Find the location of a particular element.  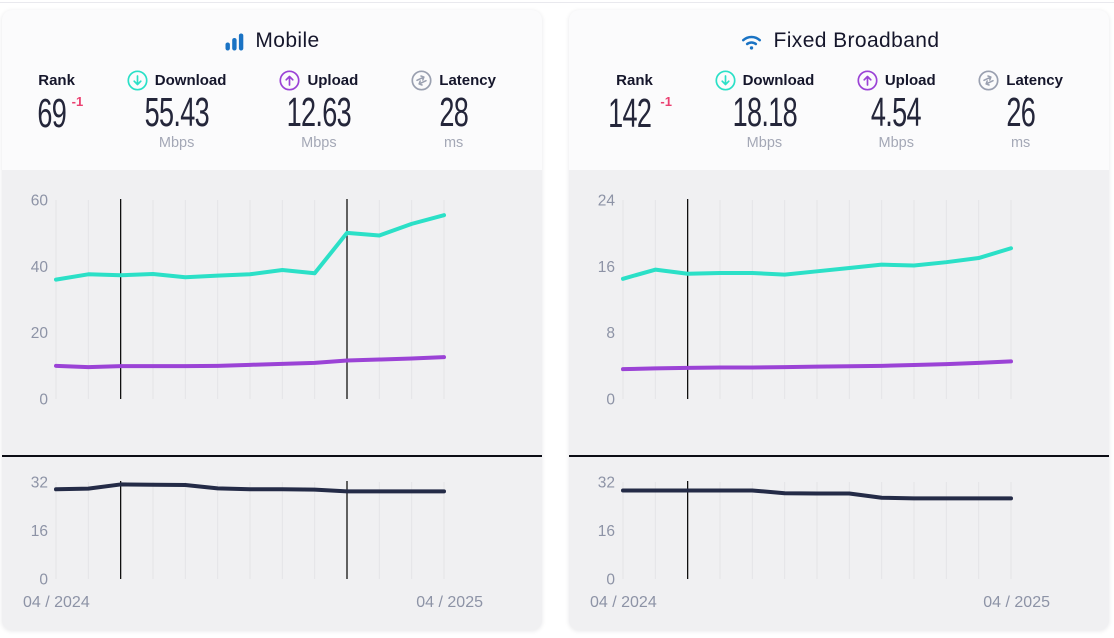

mobile-stats-row: Rank 69 -1 Download is located at coordinates (272, 104).